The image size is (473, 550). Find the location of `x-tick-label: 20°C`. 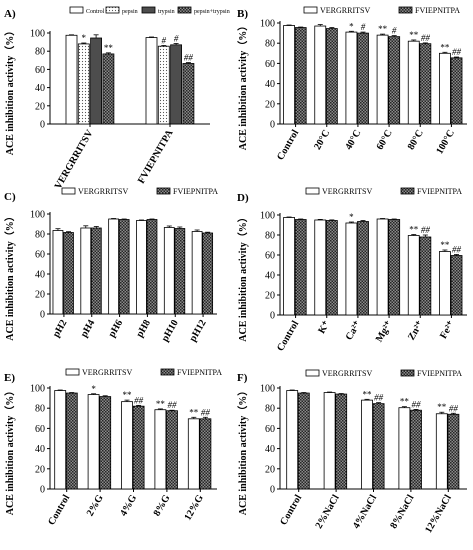

x-tick-label: 20°C is located at coordinates (322, 140).